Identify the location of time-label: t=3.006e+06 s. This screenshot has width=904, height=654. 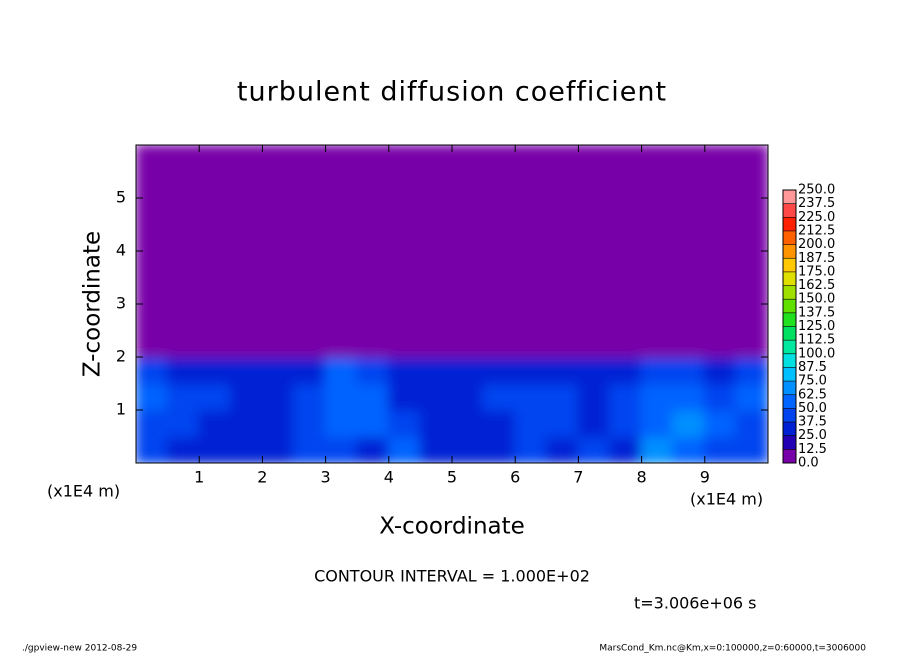
(695, 603).